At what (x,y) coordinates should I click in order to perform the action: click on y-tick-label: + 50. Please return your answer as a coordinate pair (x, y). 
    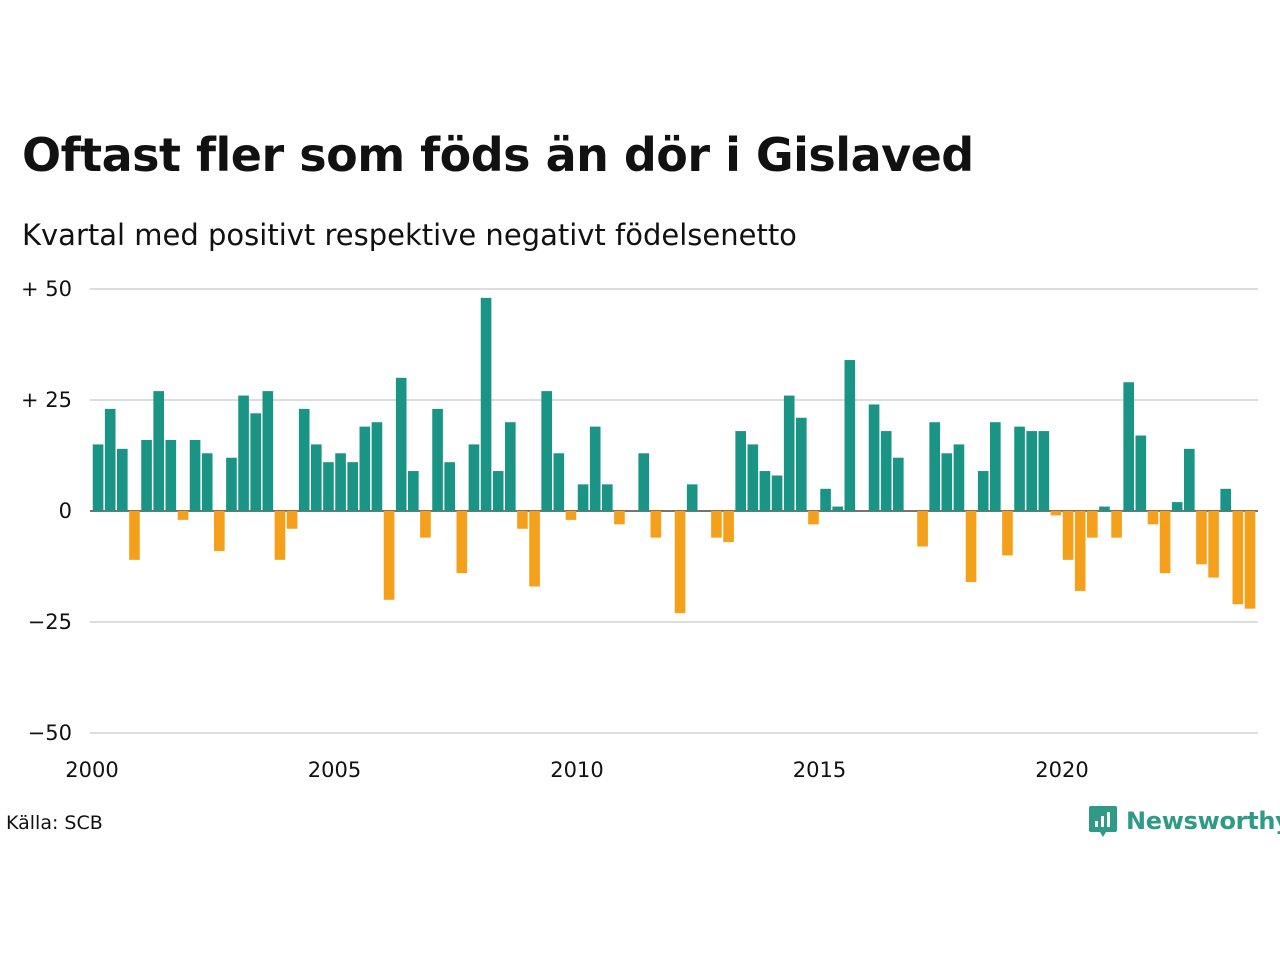
    Looking at the image, I should click on (46, 289).